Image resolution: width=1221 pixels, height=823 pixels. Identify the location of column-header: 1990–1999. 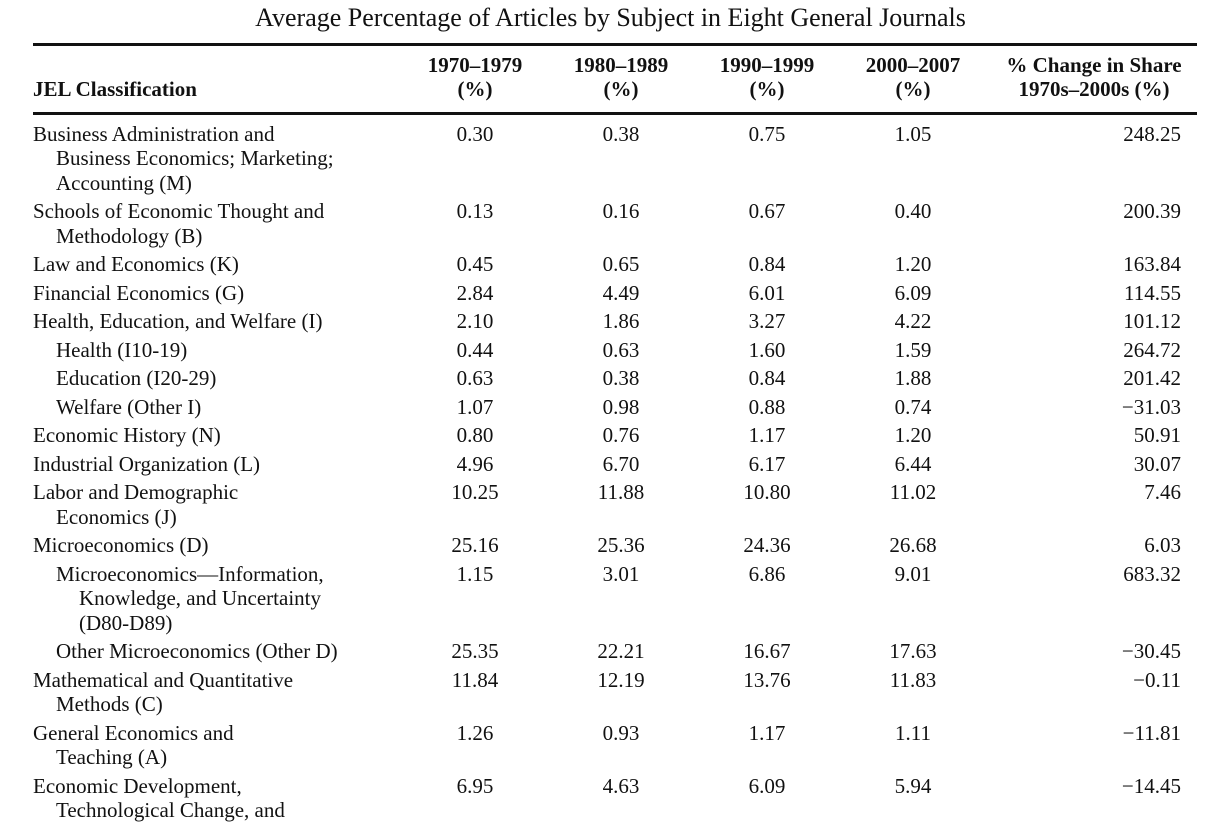
(767, 64).